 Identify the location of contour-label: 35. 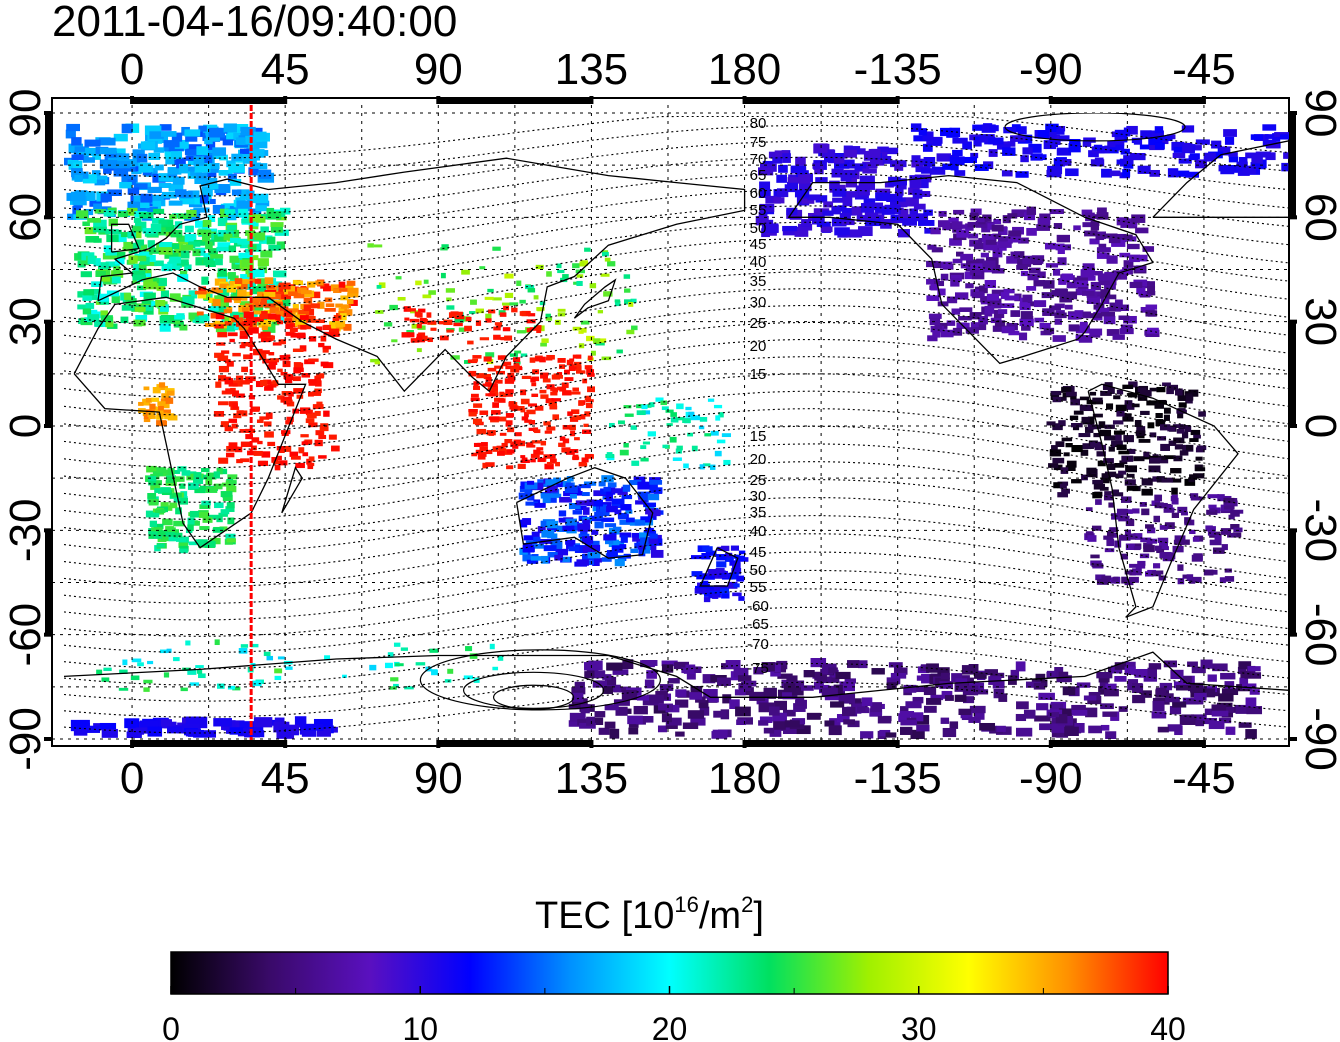
(758, 512).